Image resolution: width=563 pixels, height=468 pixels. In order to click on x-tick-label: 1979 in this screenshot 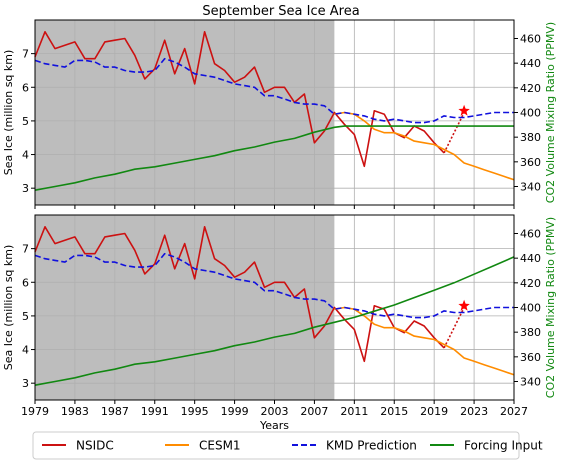, I will do `click(35, 411)`.